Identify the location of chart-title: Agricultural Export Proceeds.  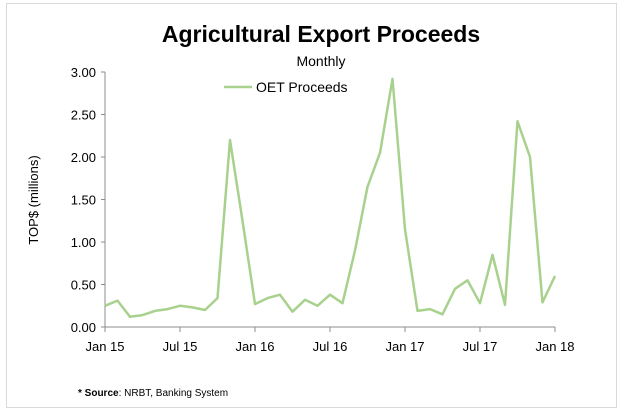
(321, 34).